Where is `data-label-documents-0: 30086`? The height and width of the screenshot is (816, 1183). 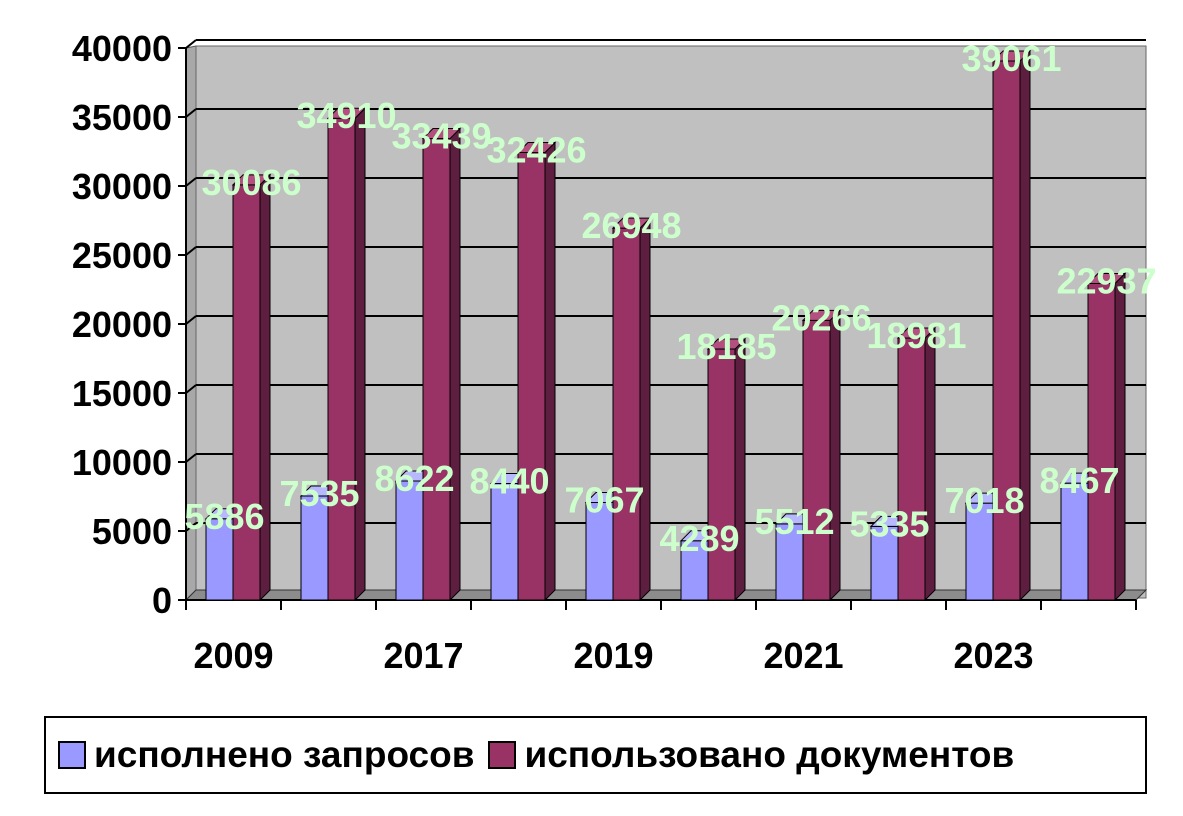
data-label-documents-0: 30086 is located at coordinates (251, 182).